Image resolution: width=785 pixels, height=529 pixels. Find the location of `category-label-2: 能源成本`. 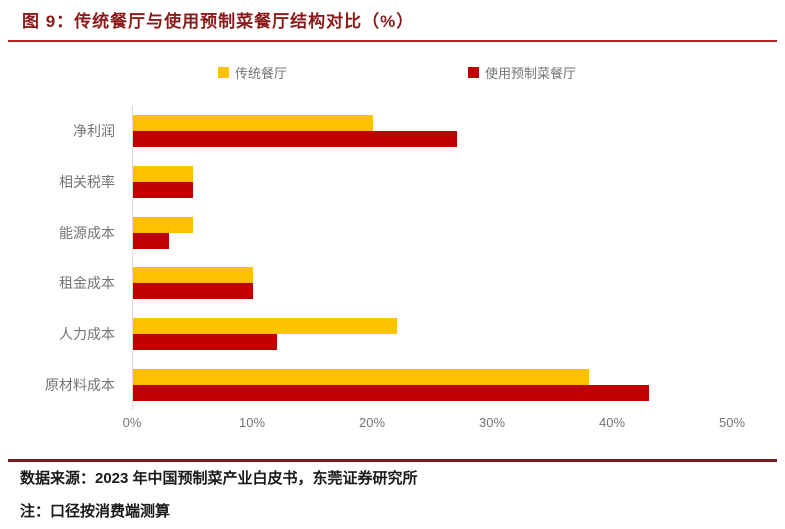

category-label-2: 能源成本 is located at coordinates (87, 232).